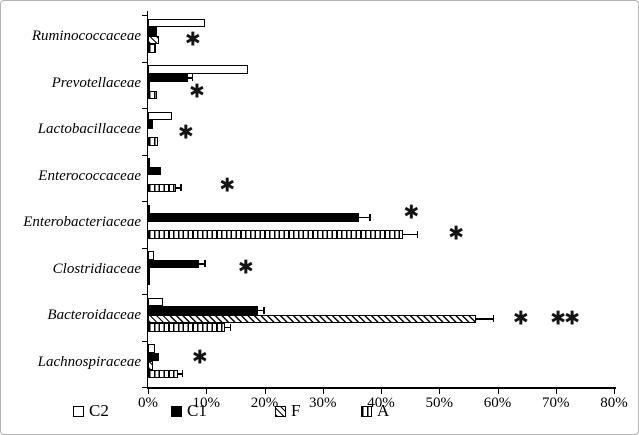  Describe the element at coordinates (366, 411) in the screenshot. I see `legend-swatch-a-icon` at that location.